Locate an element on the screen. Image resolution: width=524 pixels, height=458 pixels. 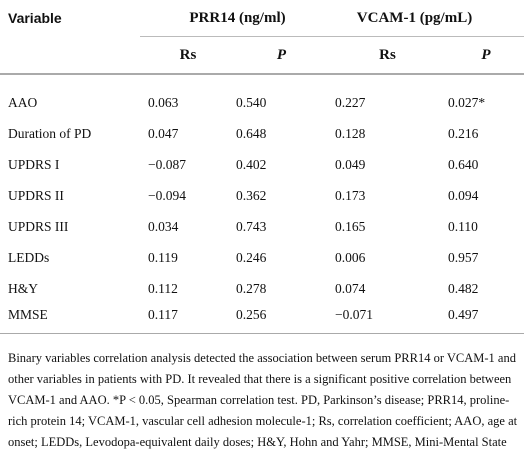
value-cell: 0.094 is located at coordinates (463, 195).